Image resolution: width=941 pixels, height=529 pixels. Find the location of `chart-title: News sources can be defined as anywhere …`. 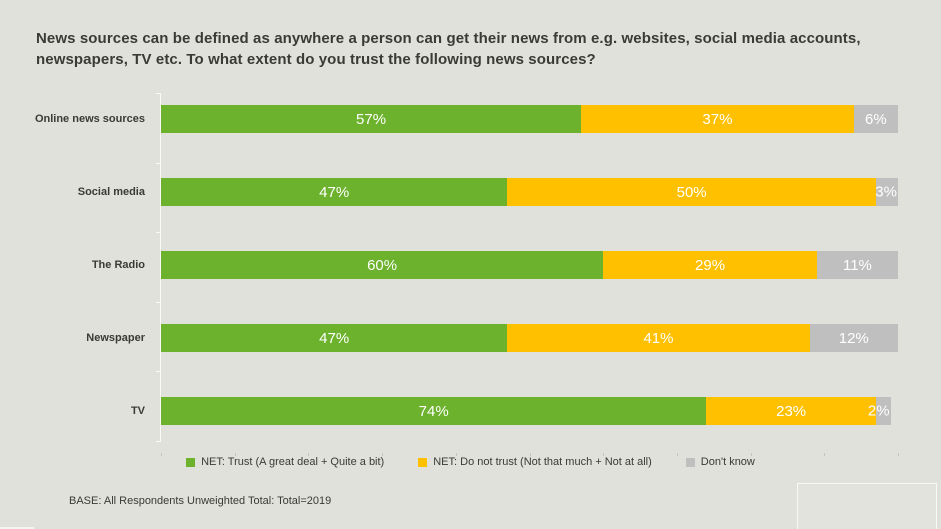

chart-title: News sources can be defined as anywhere … is located at coordinates (448, 49).